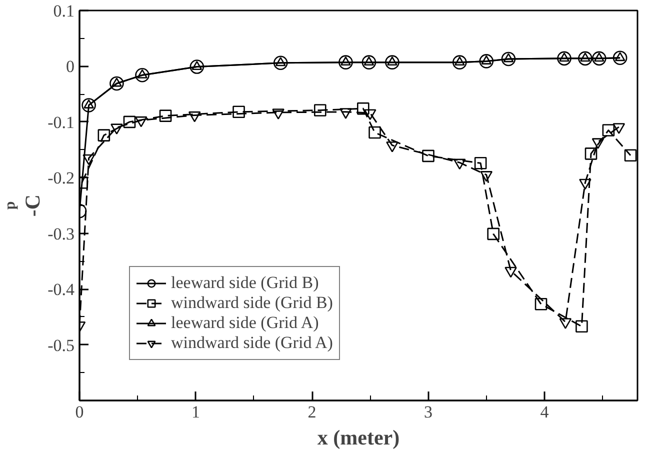  I want to click on y-tick-label: -0.3, so click(61, 234).